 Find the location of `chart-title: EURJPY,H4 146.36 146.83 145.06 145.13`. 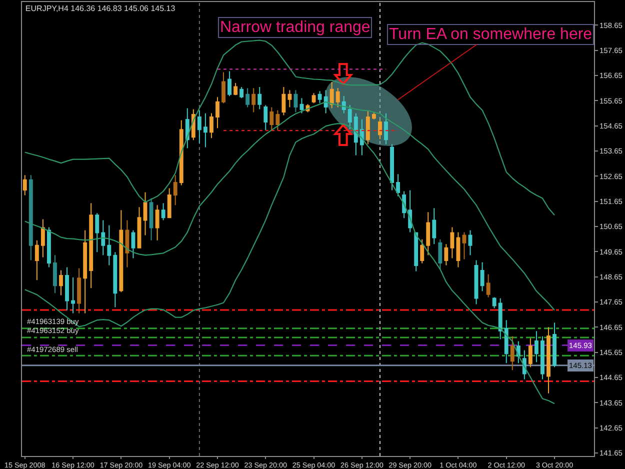

chart-title: EURJPY,H4 146.36 146.83 145.06 145.13 is located at coordinates (100, 8).